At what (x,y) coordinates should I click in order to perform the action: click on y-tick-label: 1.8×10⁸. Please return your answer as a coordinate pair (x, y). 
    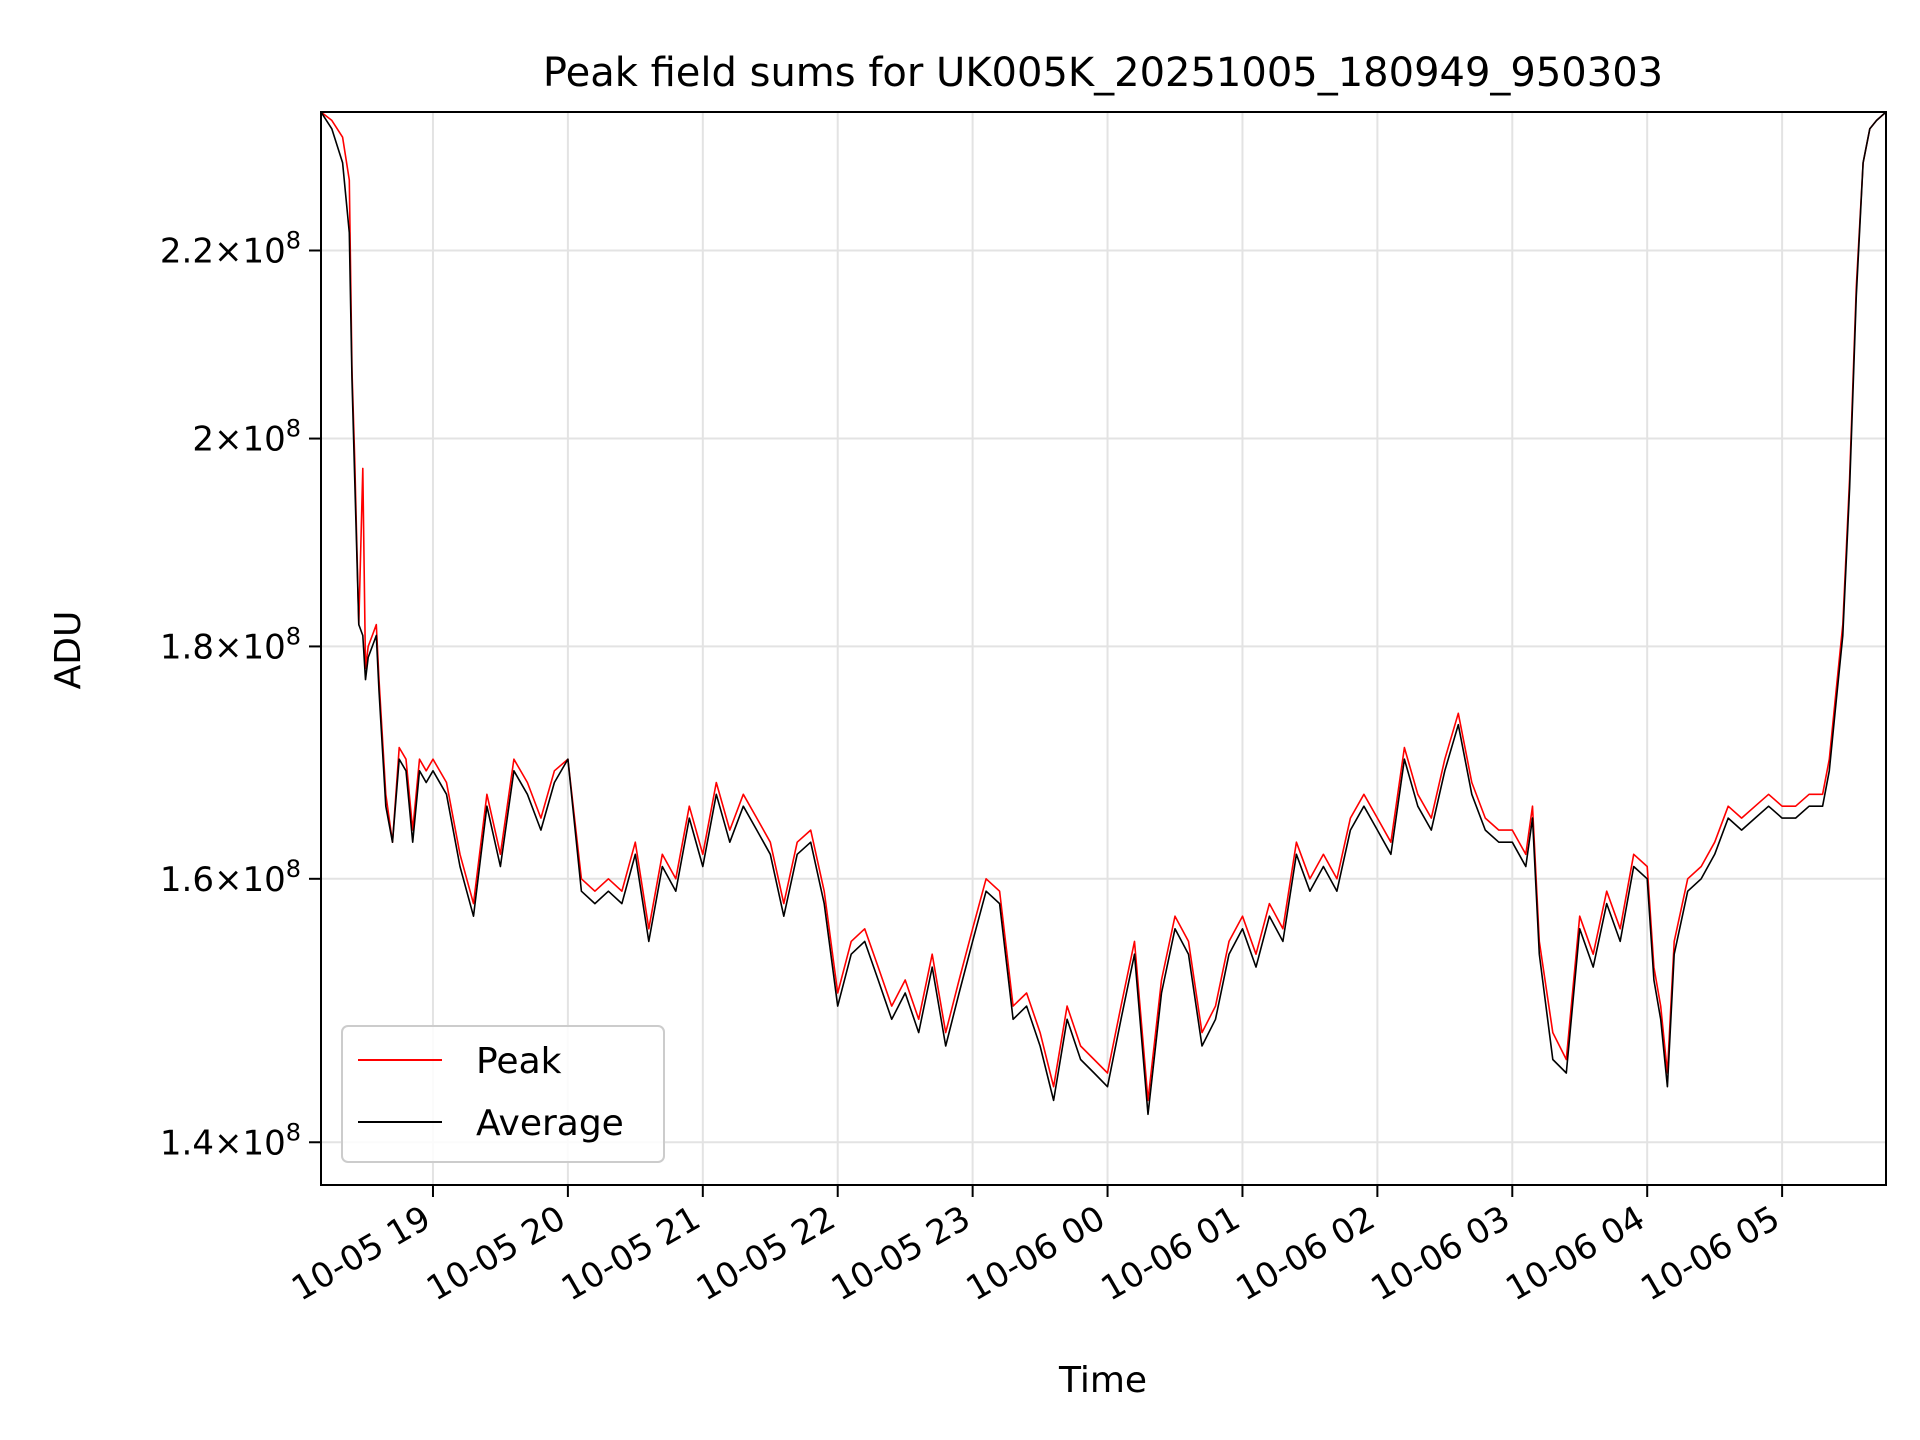
    Looking at the image, I should click on (230, 644).